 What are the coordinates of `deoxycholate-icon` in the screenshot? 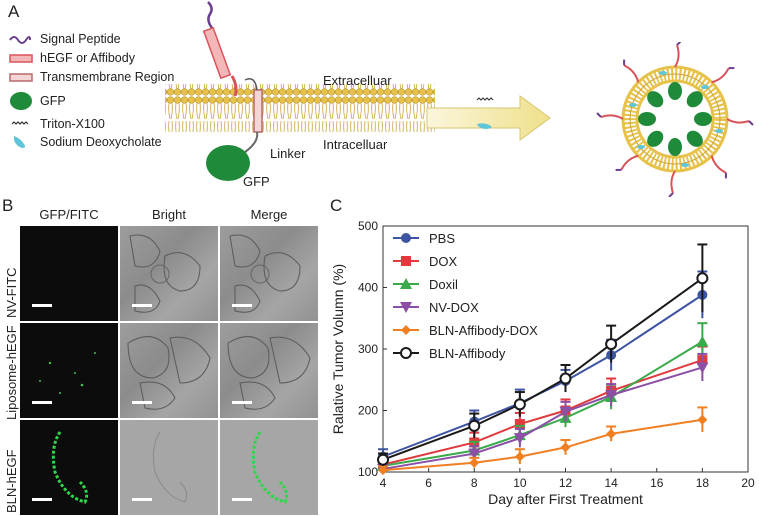 It's located at (20, 142).